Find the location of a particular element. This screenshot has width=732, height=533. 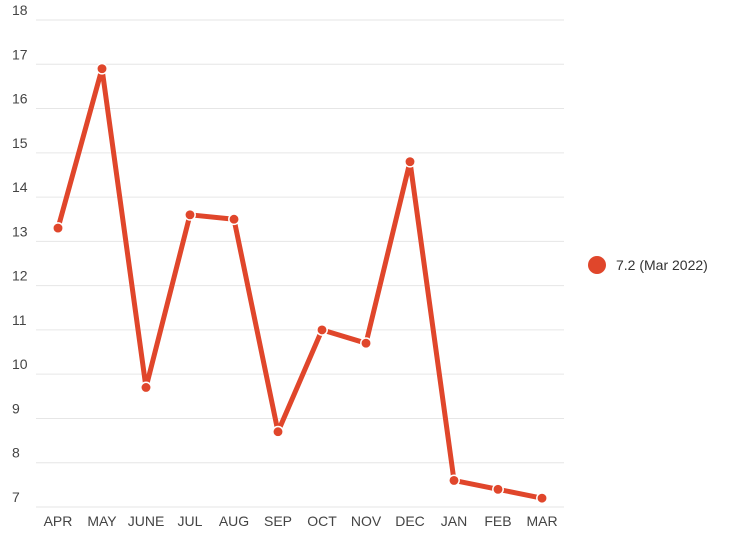

data-point-mar is located at coordinates (542, 498).